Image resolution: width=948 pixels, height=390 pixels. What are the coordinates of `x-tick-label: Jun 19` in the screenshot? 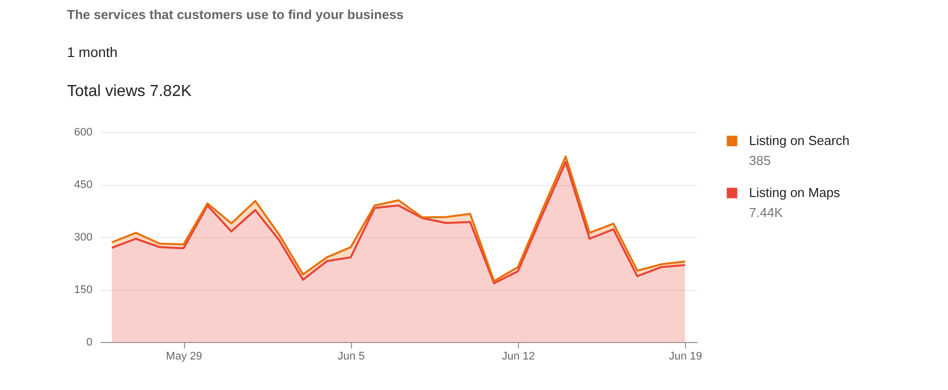 It's located at (685, 356).